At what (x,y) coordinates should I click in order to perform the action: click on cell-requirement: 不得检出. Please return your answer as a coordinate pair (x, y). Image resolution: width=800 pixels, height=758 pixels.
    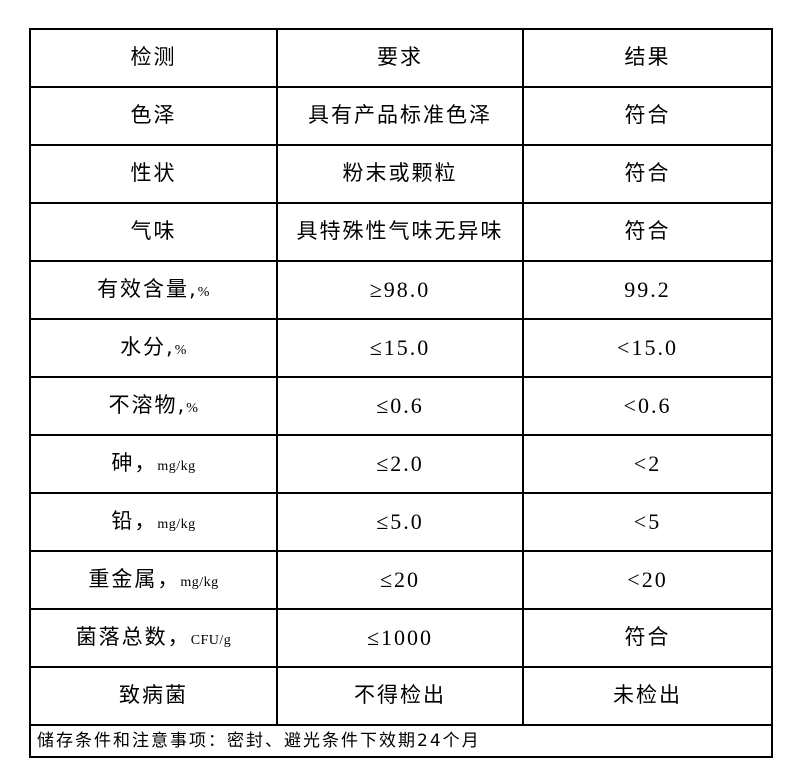
    Looking at the image, I should click on (400, 696).